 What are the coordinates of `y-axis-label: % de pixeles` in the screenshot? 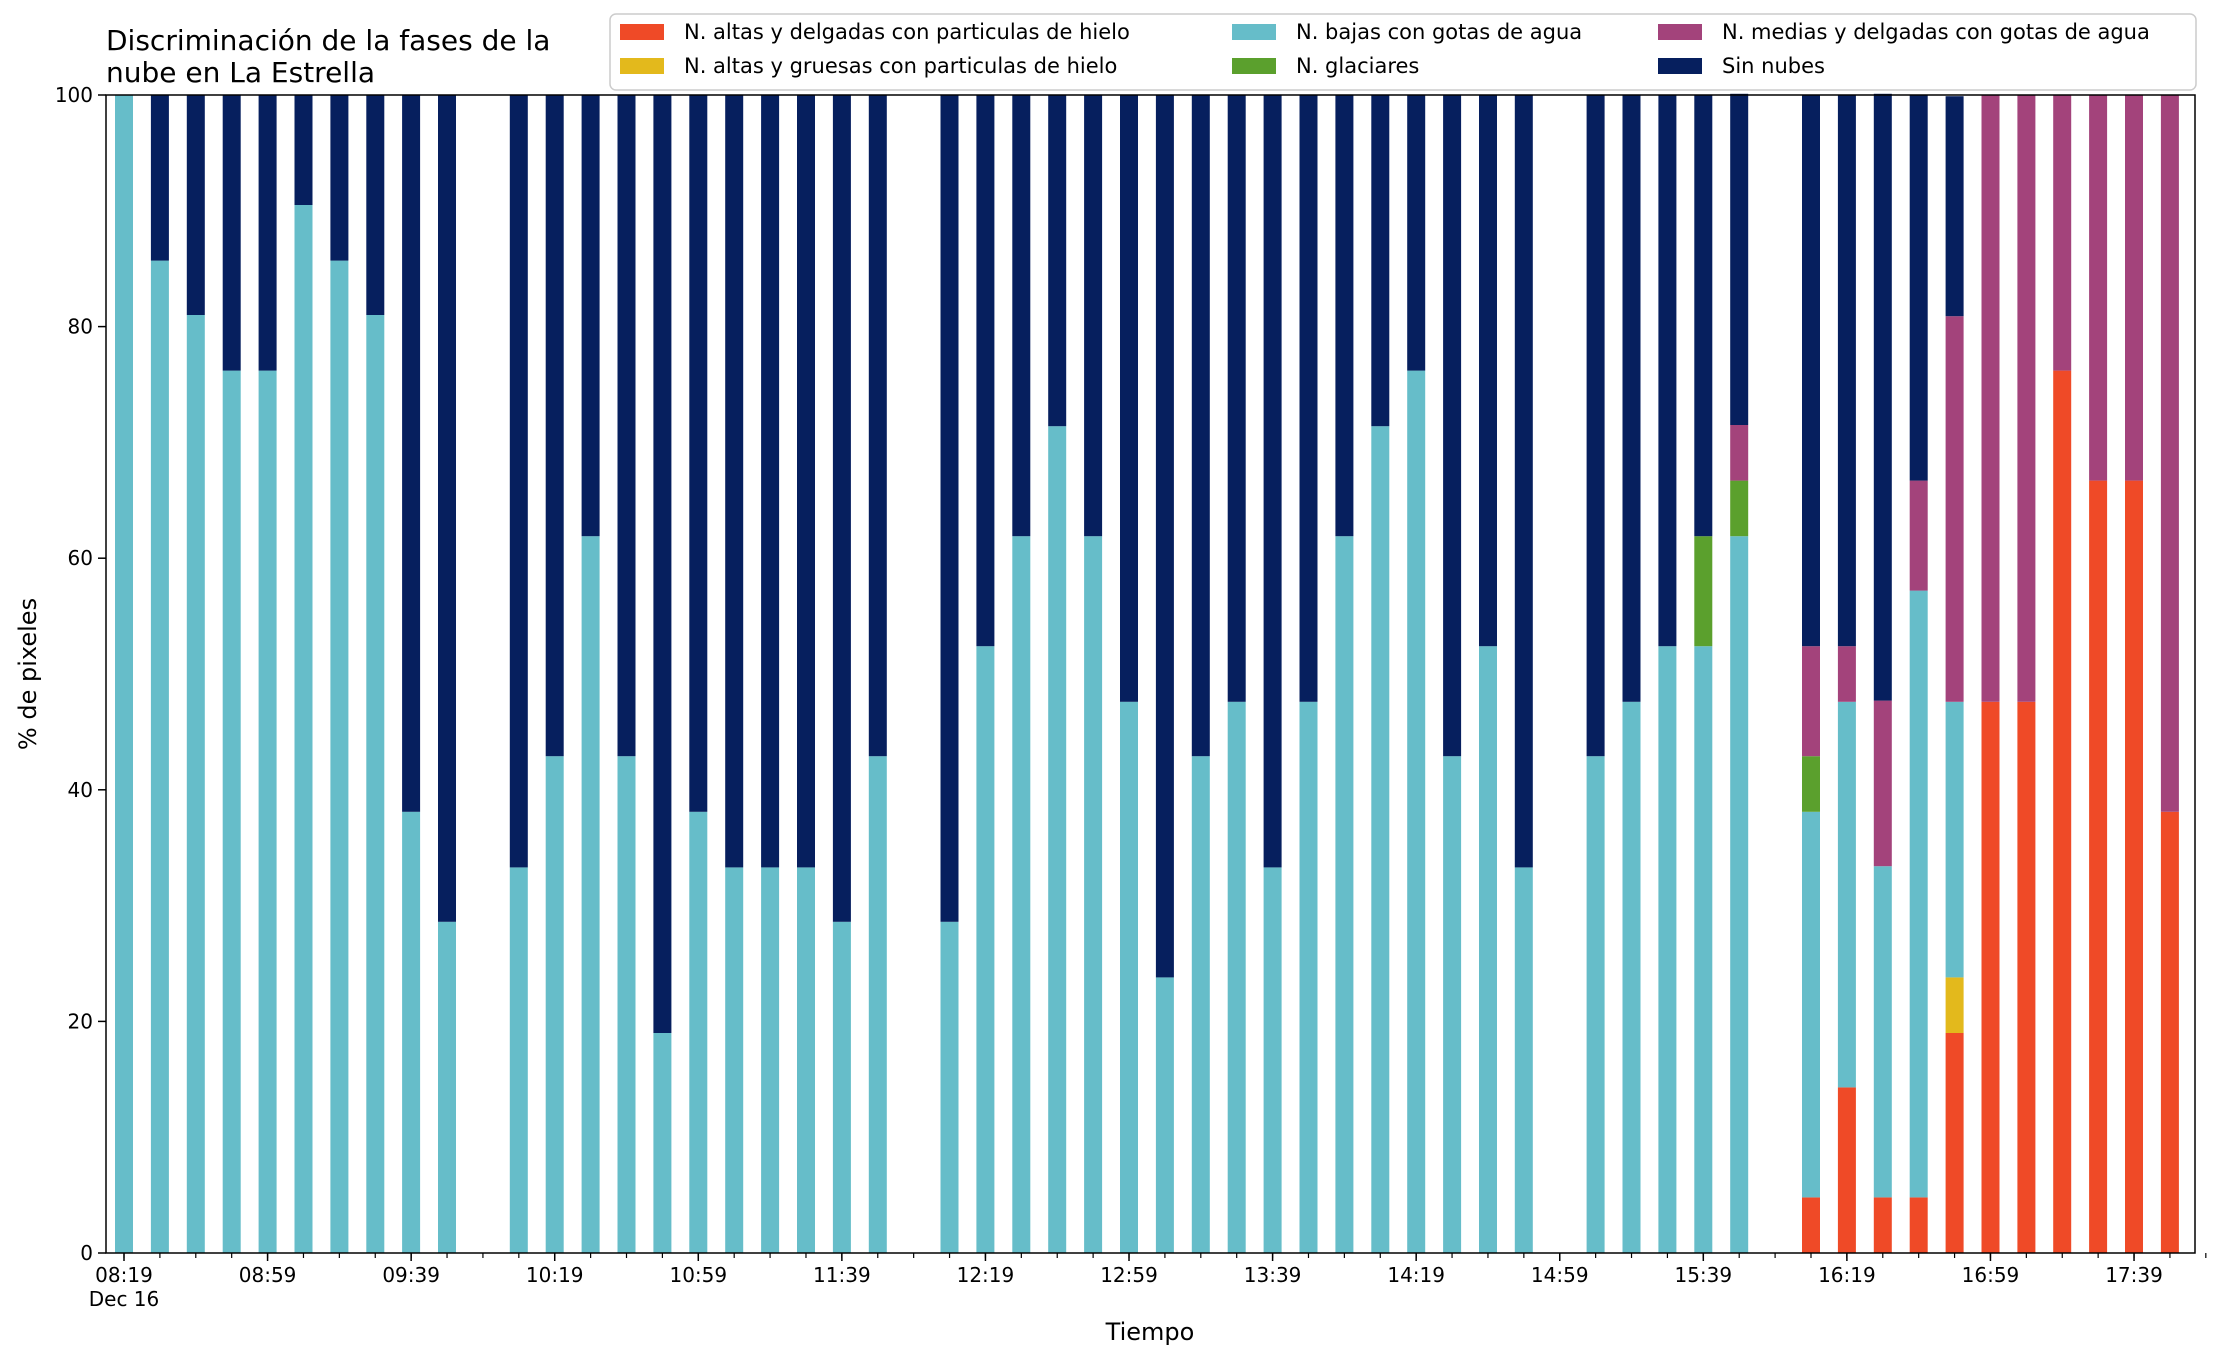 It's located at (28, 674).